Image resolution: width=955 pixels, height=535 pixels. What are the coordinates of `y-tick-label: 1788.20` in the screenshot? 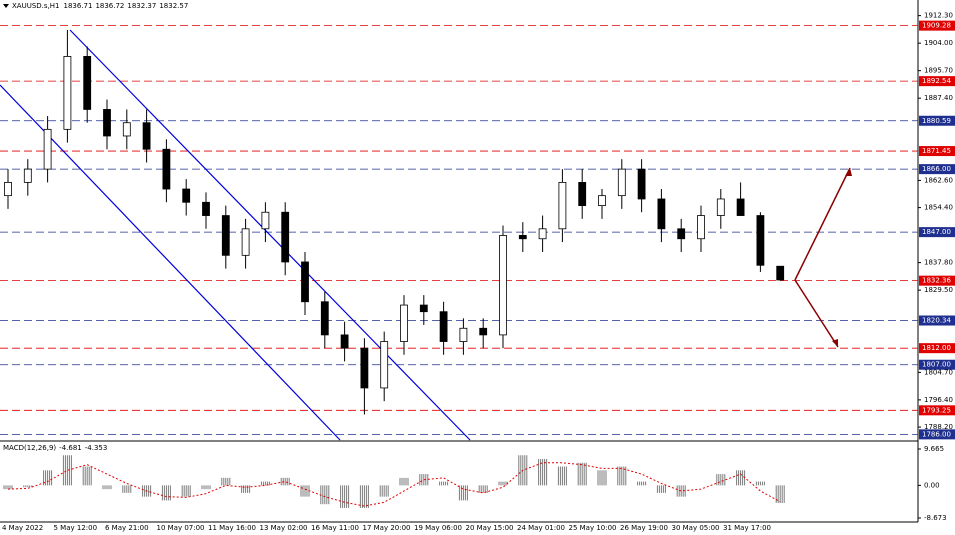 It's located at (938, 427).